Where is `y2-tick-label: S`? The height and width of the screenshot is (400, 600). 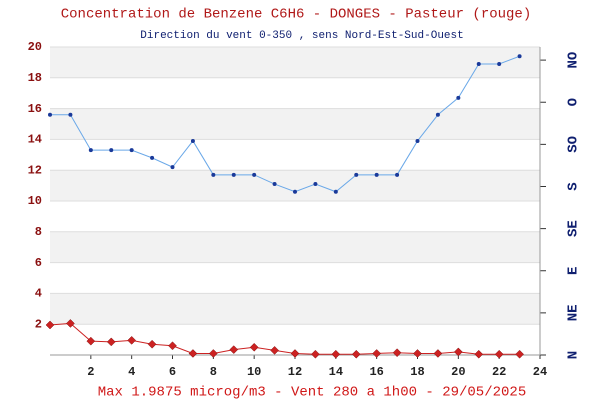 y2-tick-label: S is located at coordinates (574, 186).